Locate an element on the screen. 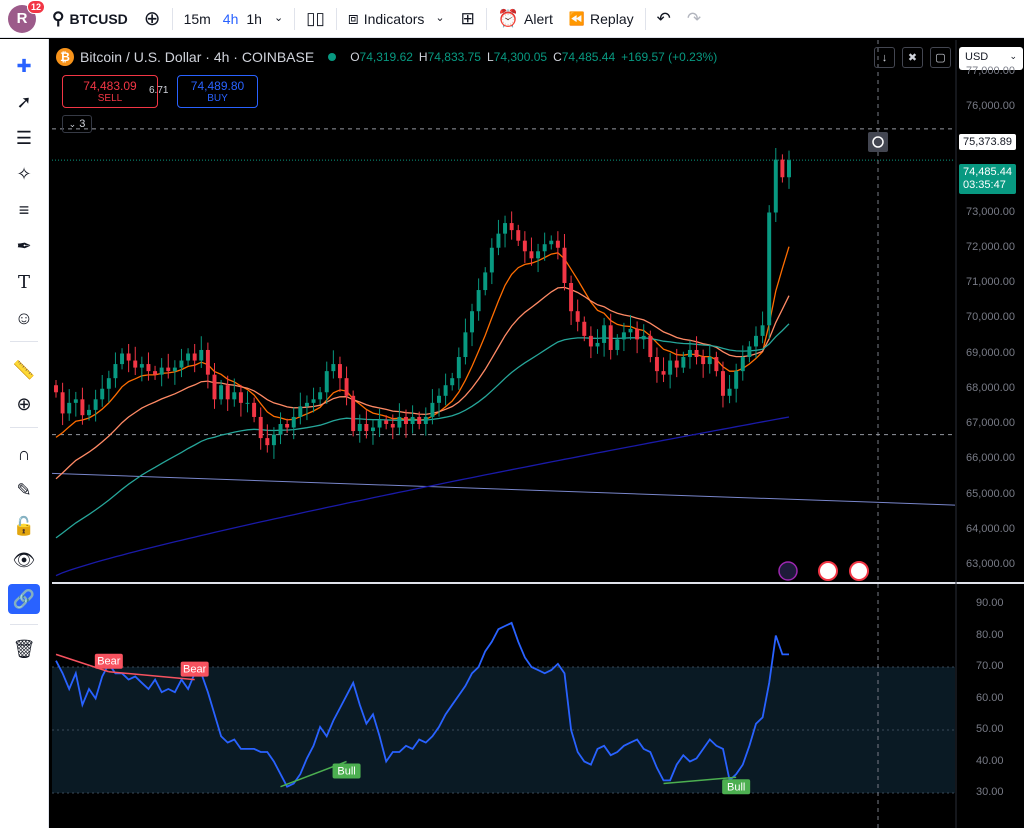 The image size is (1024, 828). brush-icon: ✒ is located at coordinates (24, 245).